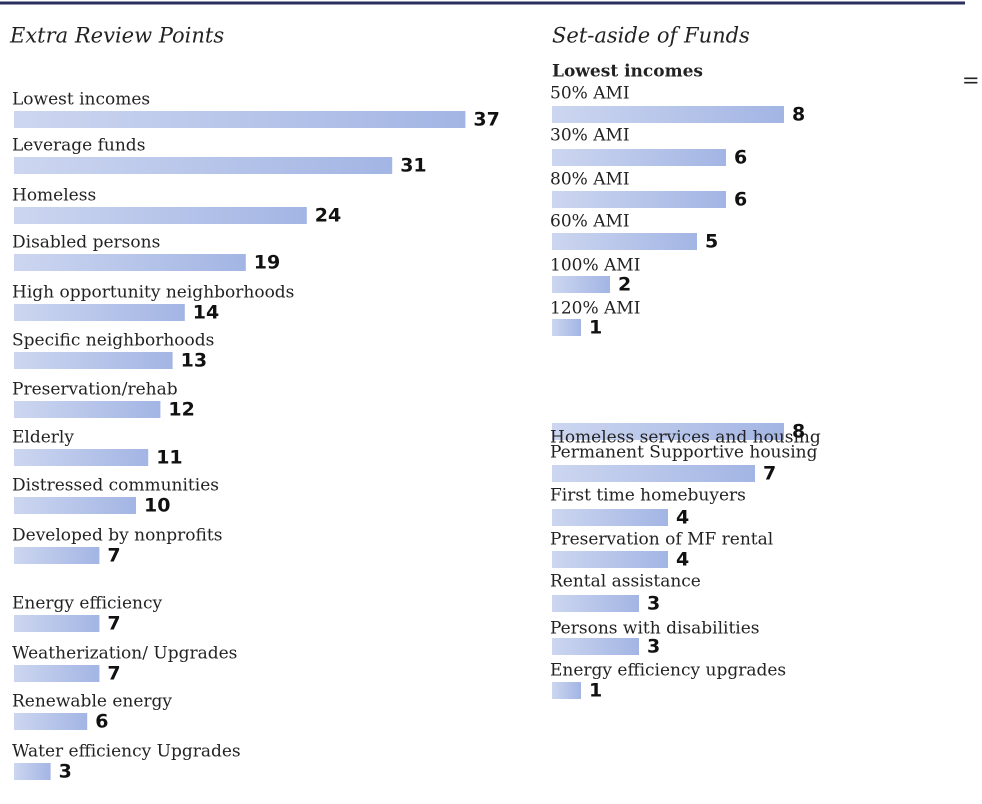 This screenshot has height=804, width=982. What do you see at coordinates (624, 285) in the screenshot?
I see `value-label: 2` at bounding box center [624, 285].